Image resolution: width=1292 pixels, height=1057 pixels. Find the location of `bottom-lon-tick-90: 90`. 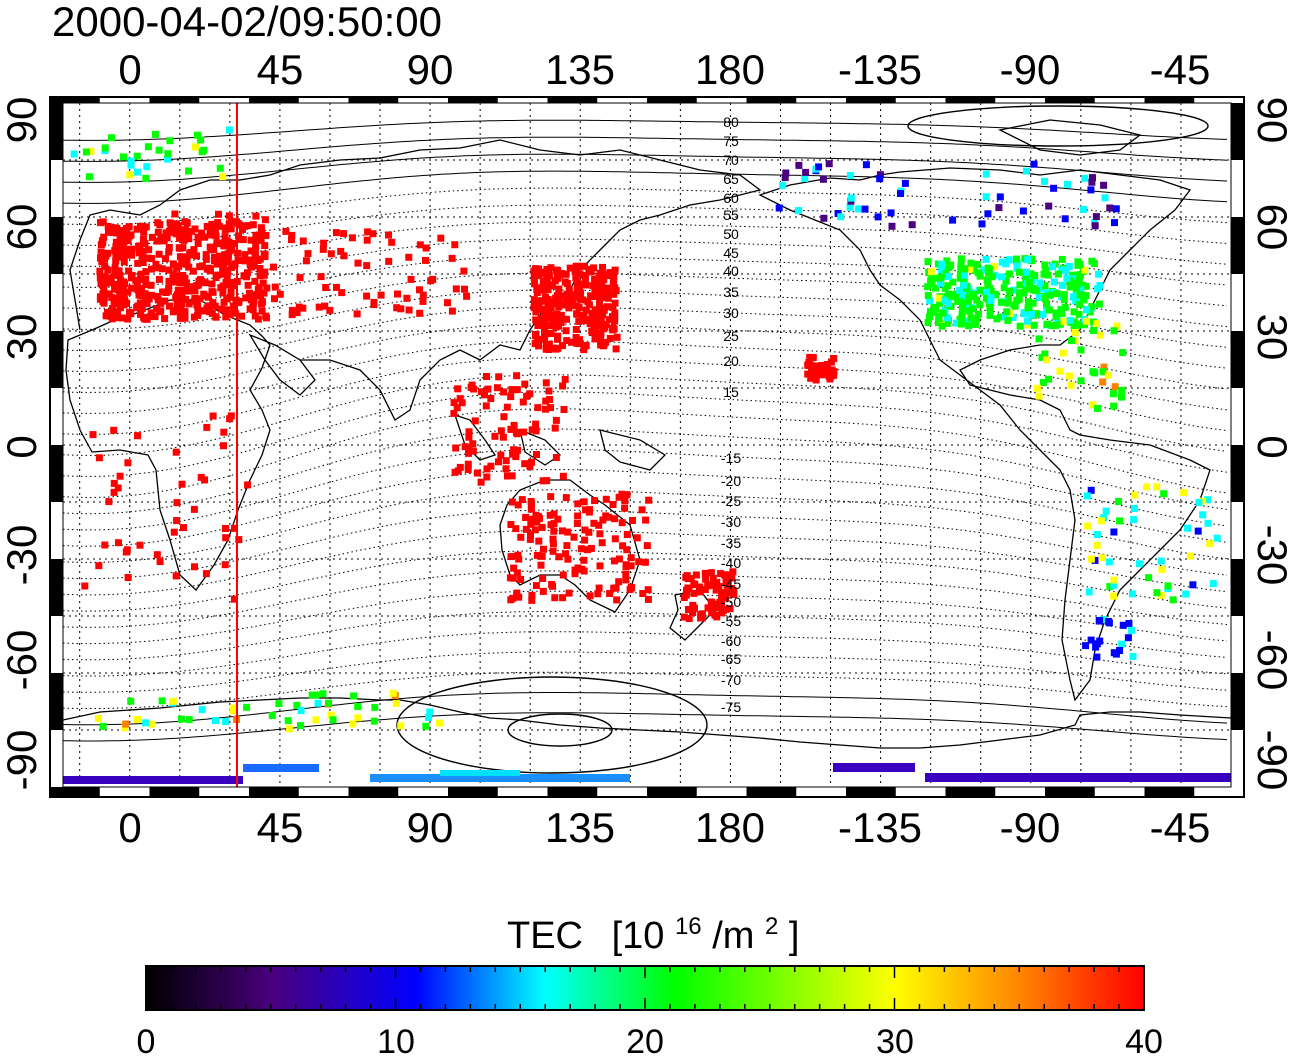

bottom-lon-tick-90: 90 is located at coordinates (430, 827).